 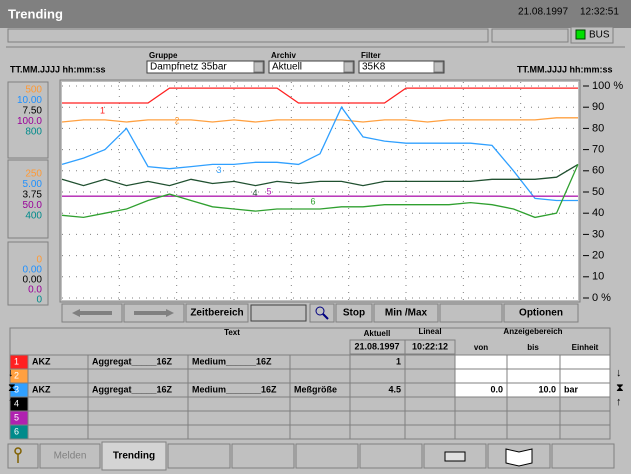 I want to click on minmax-button, so click(x=406, y=313).